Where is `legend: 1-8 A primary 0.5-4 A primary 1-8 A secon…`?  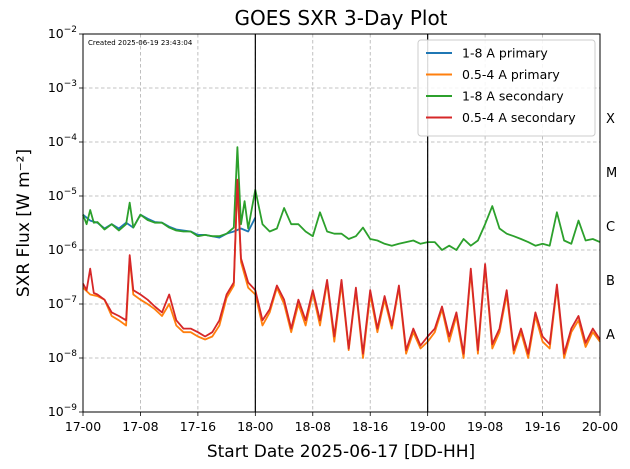
legend: 1-8 A primary 0.5-4 A primary 1-8 A secon… is located at coordinates (506, 88).